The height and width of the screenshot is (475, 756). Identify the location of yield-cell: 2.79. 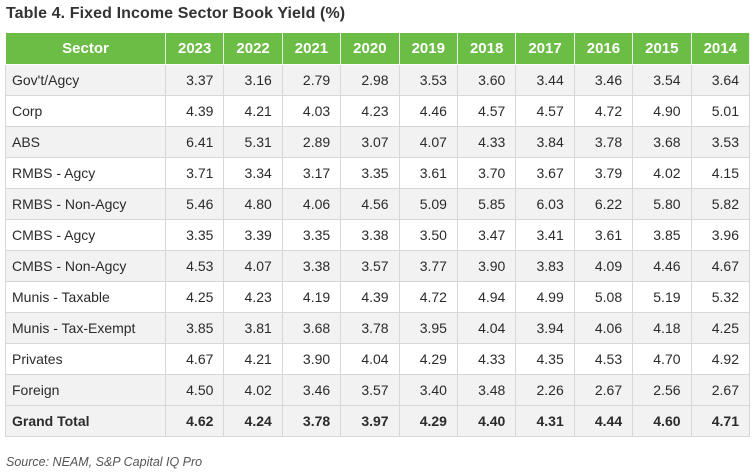
(311, 80).